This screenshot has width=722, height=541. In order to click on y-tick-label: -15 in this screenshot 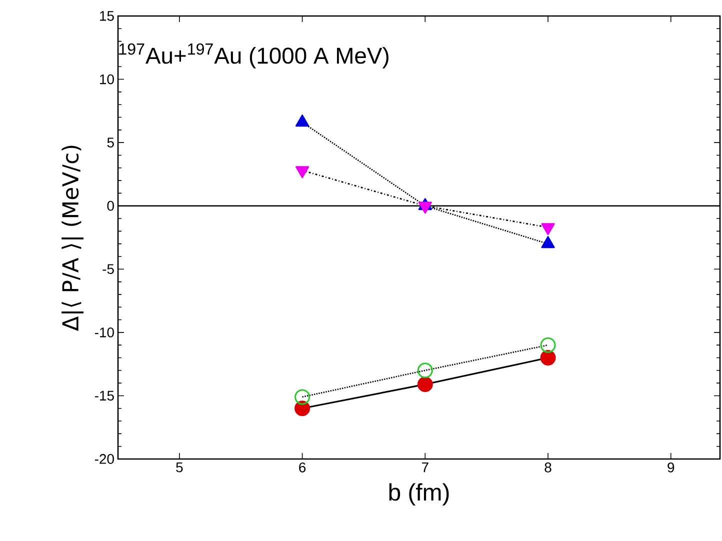, I will do `click(104, 395)`.